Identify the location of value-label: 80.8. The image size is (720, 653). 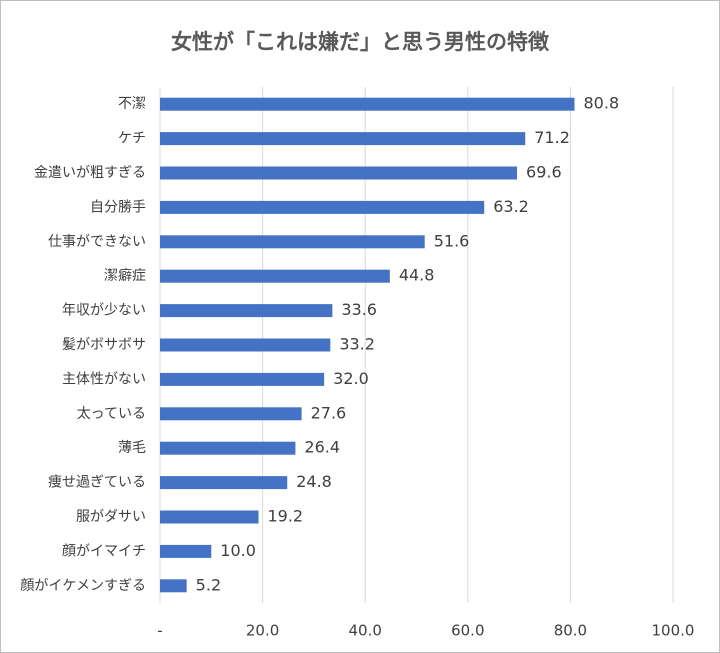
(602, 103).